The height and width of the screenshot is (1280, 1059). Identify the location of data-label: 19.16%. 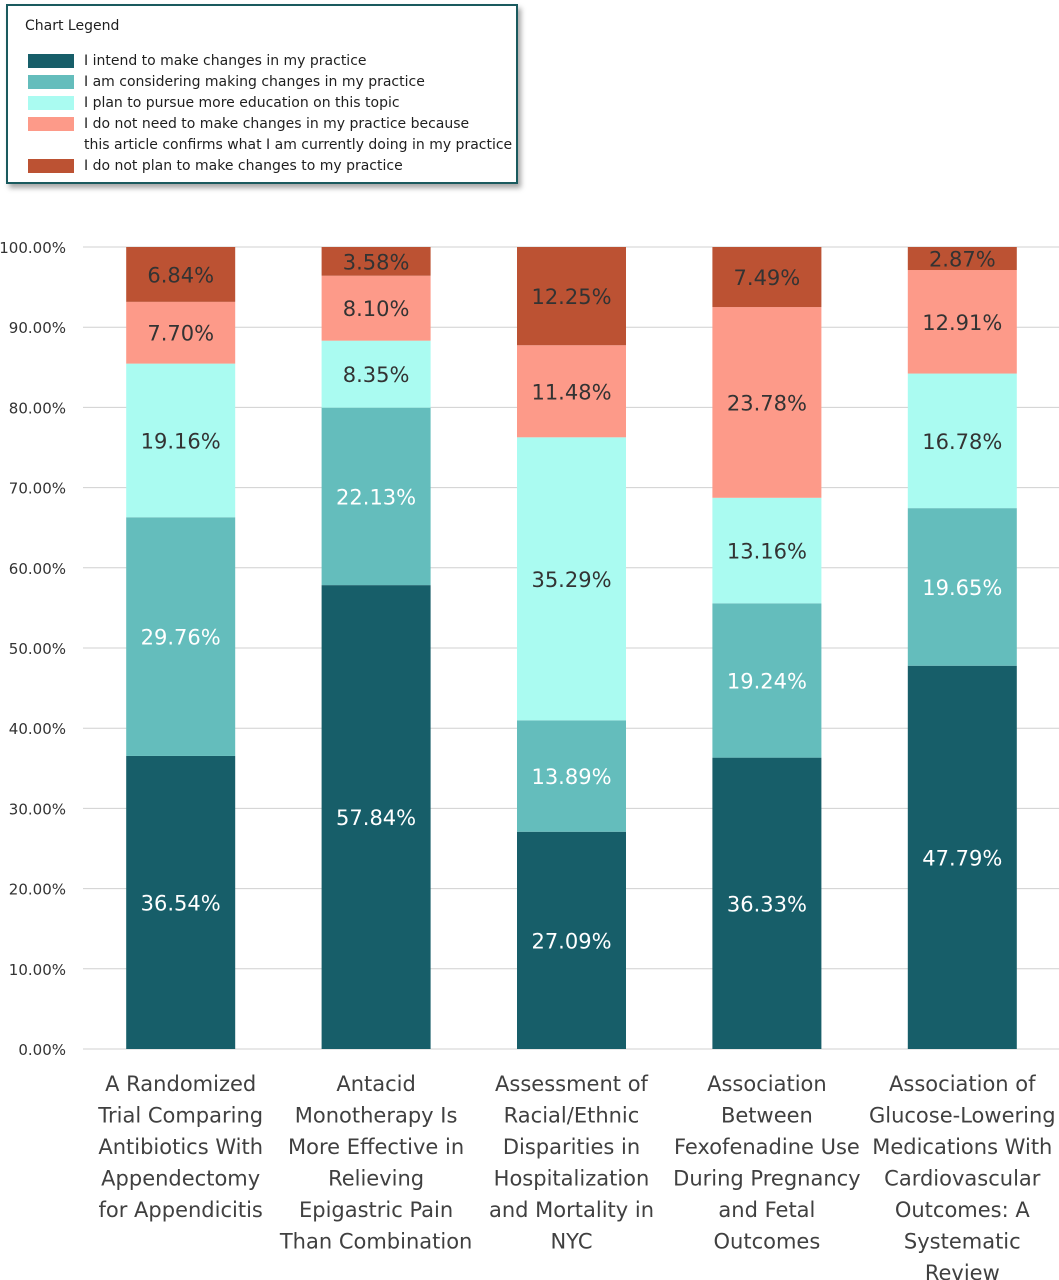
(181, 441).